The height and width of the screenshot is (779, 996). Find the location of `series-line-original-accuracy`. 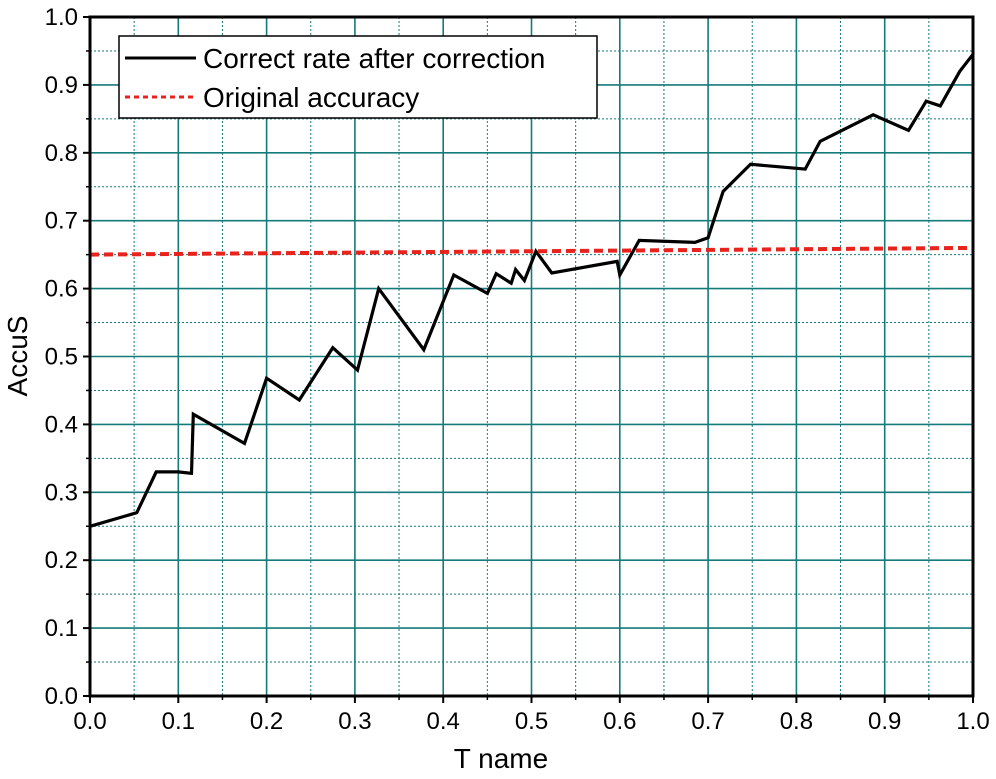

series-line-original-accuracy is located at coordinates (531, 251).